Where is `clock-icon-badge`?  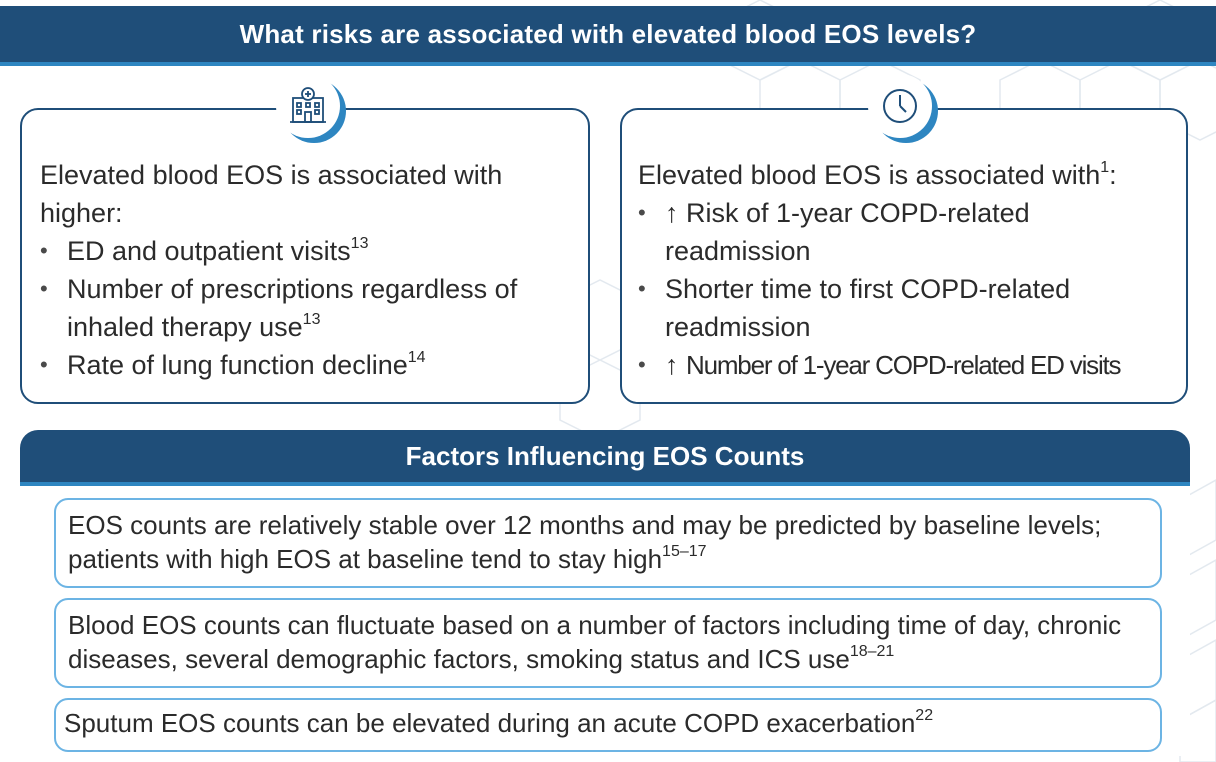
clock-icon-badge is located at coordinates (907, 113).